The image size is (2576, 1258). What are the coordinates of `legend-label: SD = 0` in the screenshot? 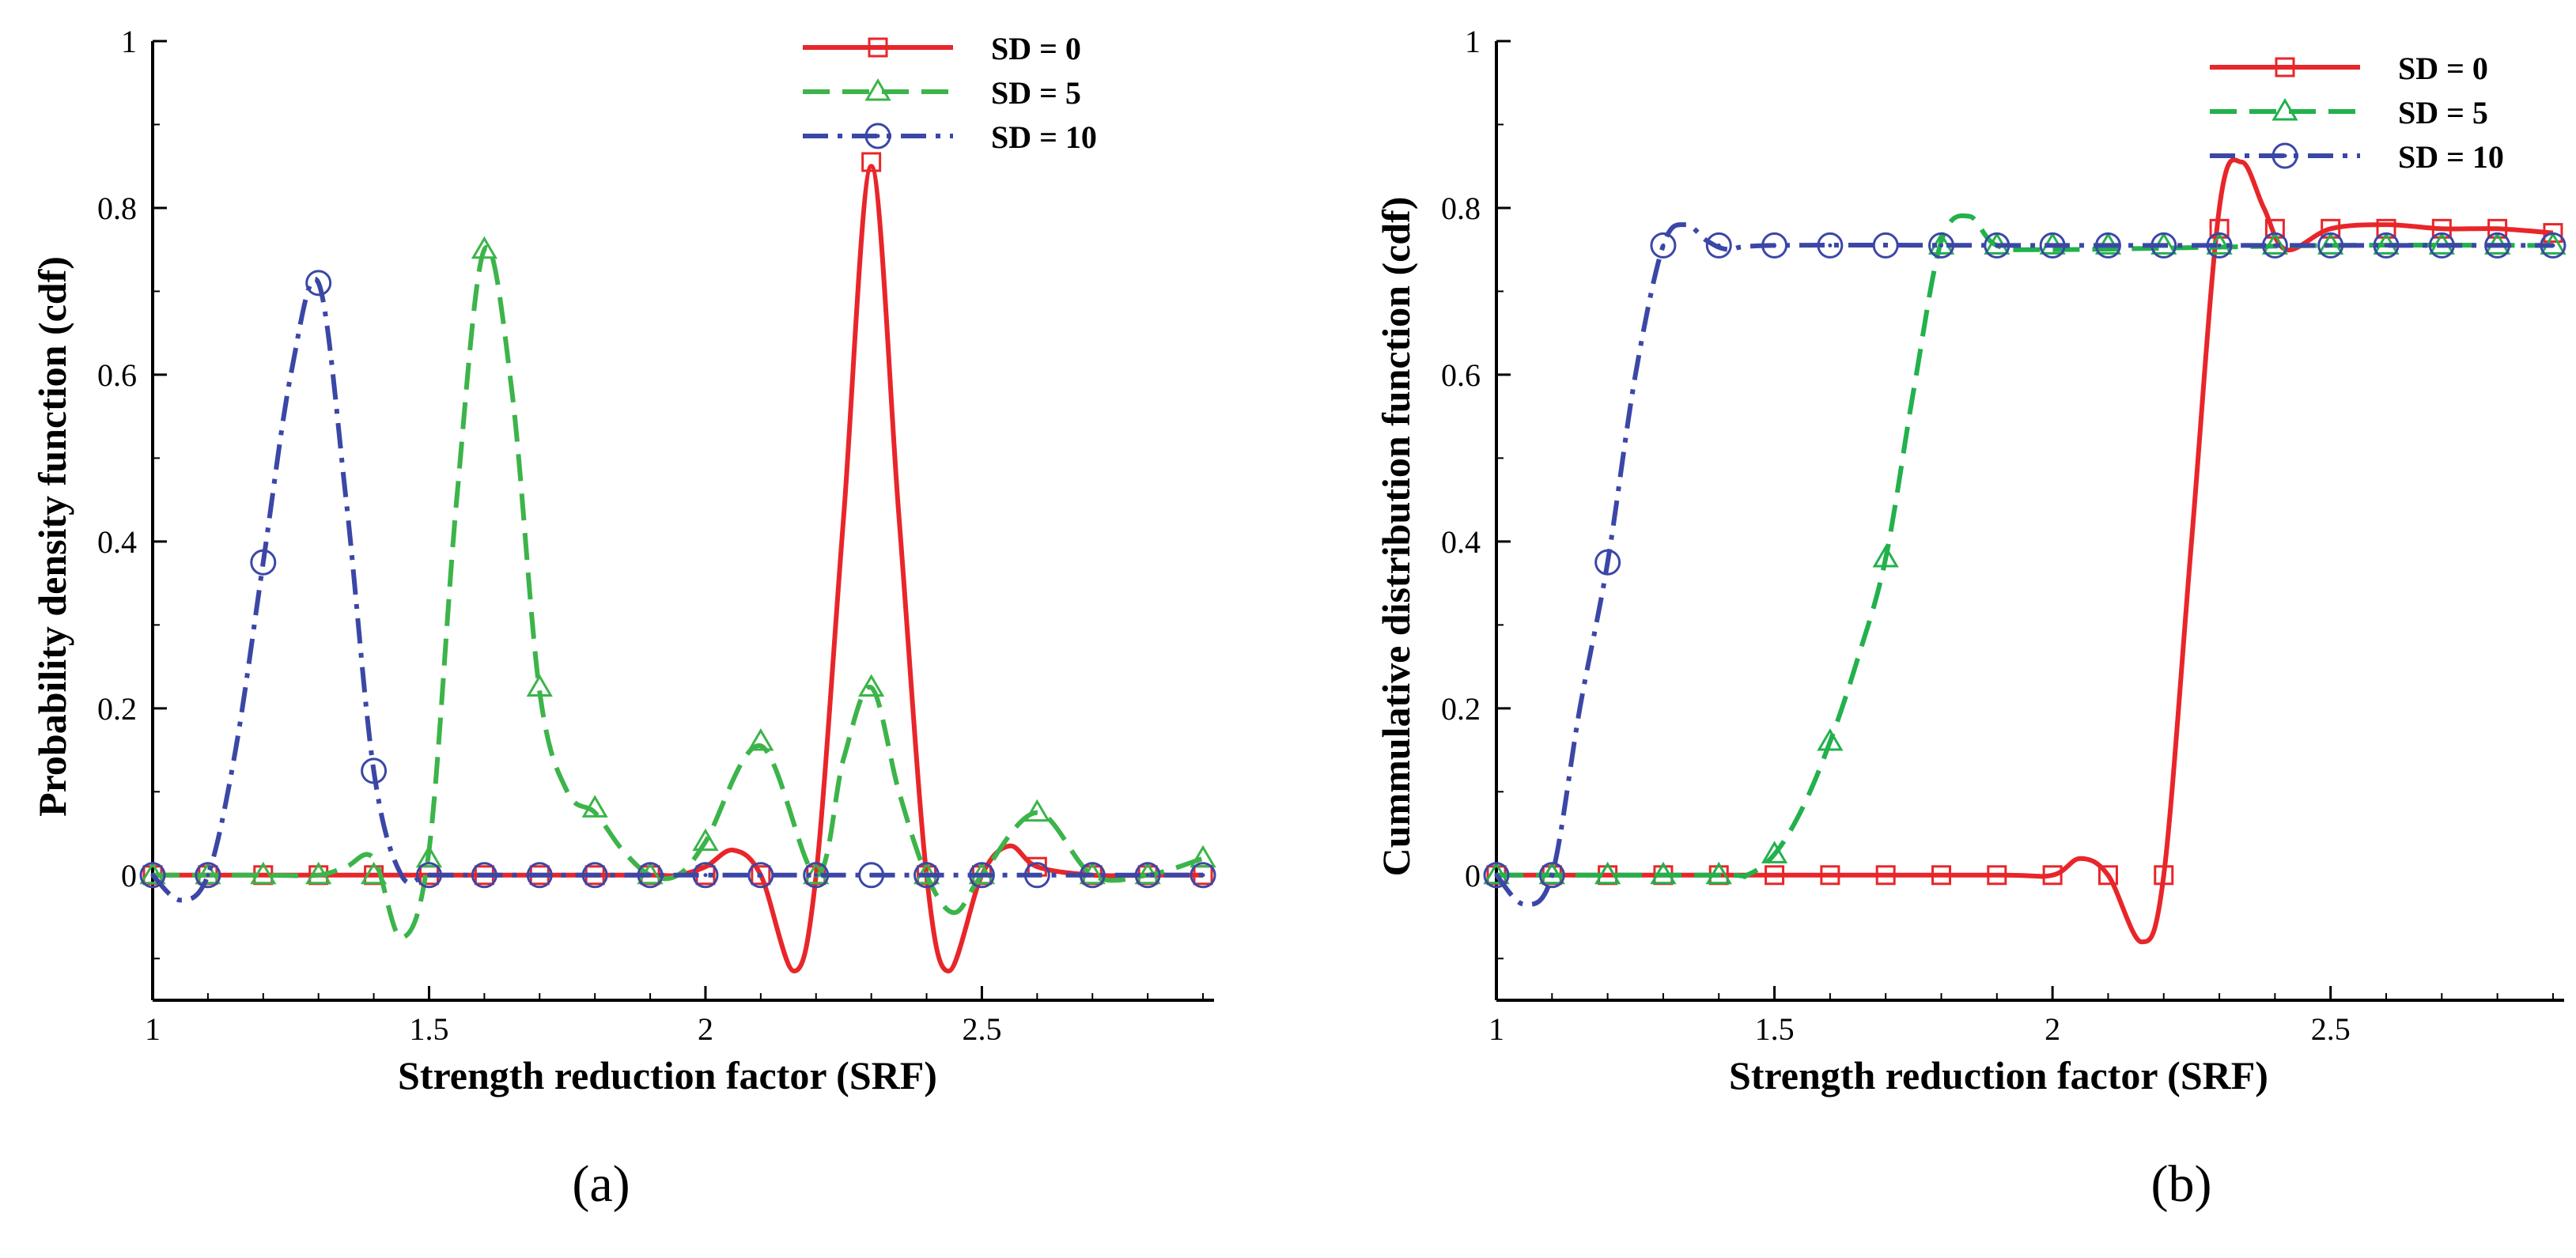 It's located at (2443, 68).